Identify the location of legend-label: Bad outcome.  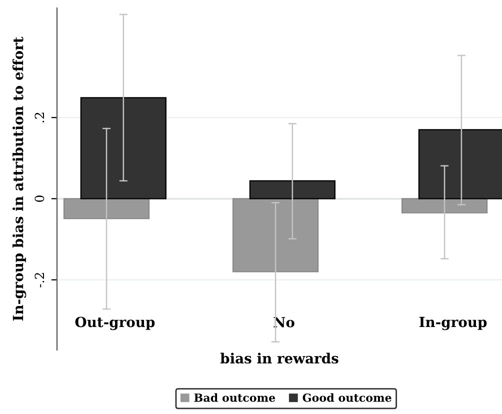
(235, 397).